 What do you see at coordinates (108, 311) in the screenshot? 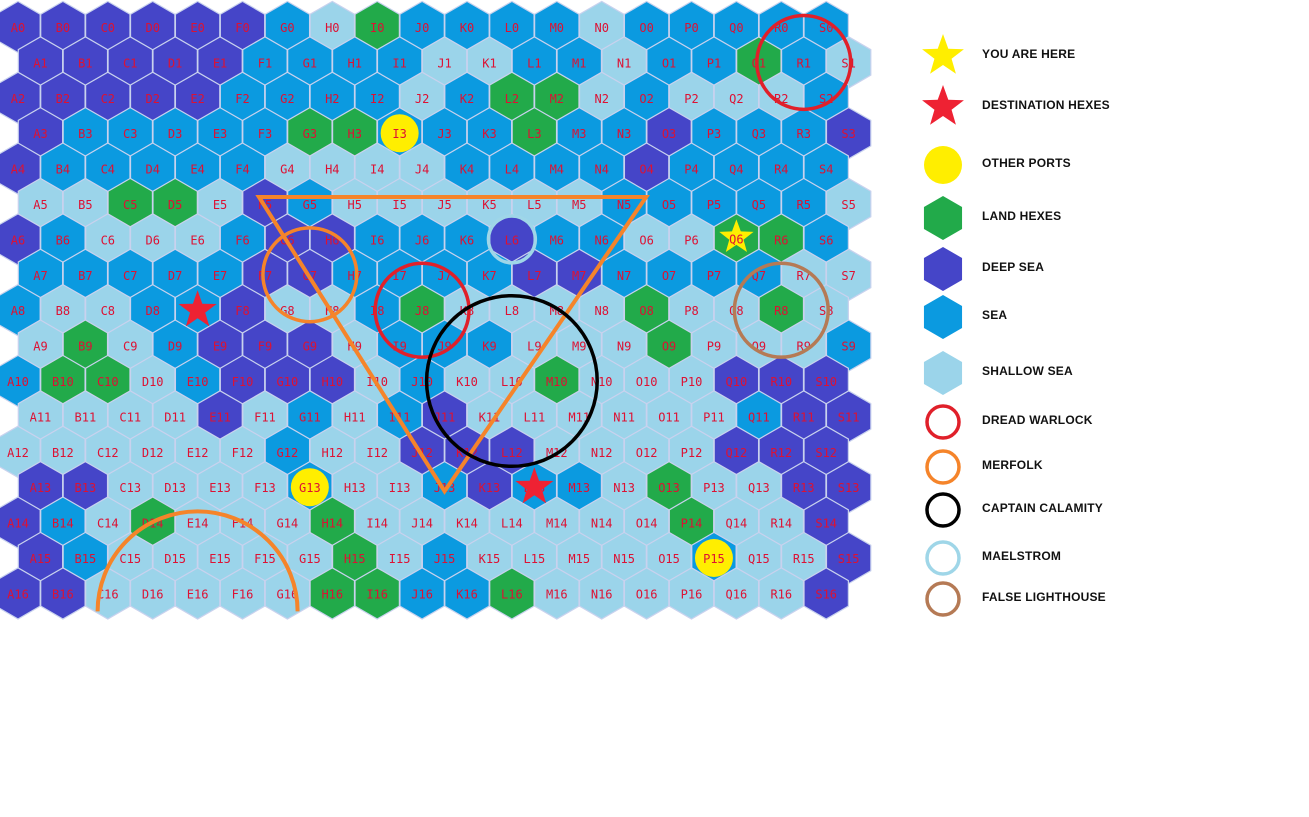
I see `hex-label: C8` at bounding box center [108, 311].